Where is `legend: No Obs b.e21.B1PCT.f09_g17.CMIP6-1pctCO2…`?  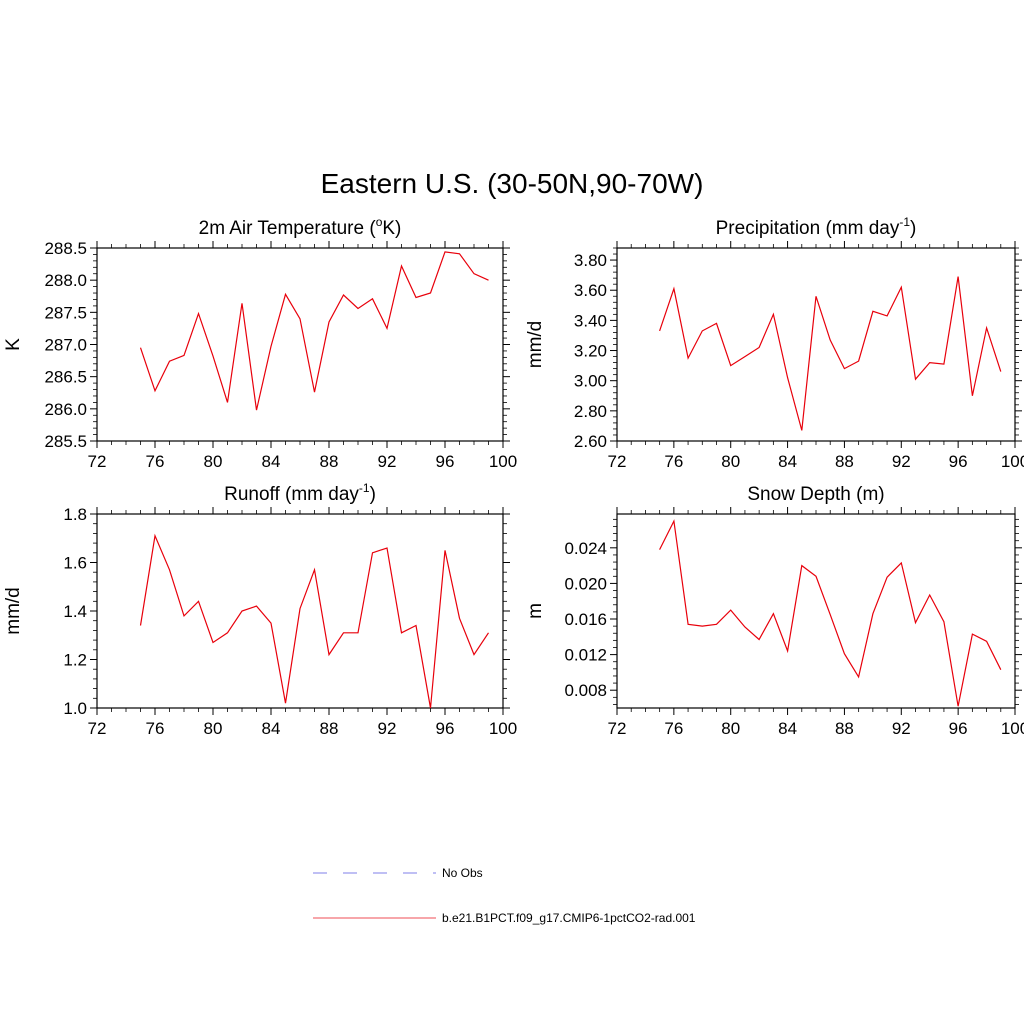 legend: No Obs b.e21.B1PCT.f09_g17.CMIP6-1pctCO2… is located at coordinates (504, 895).